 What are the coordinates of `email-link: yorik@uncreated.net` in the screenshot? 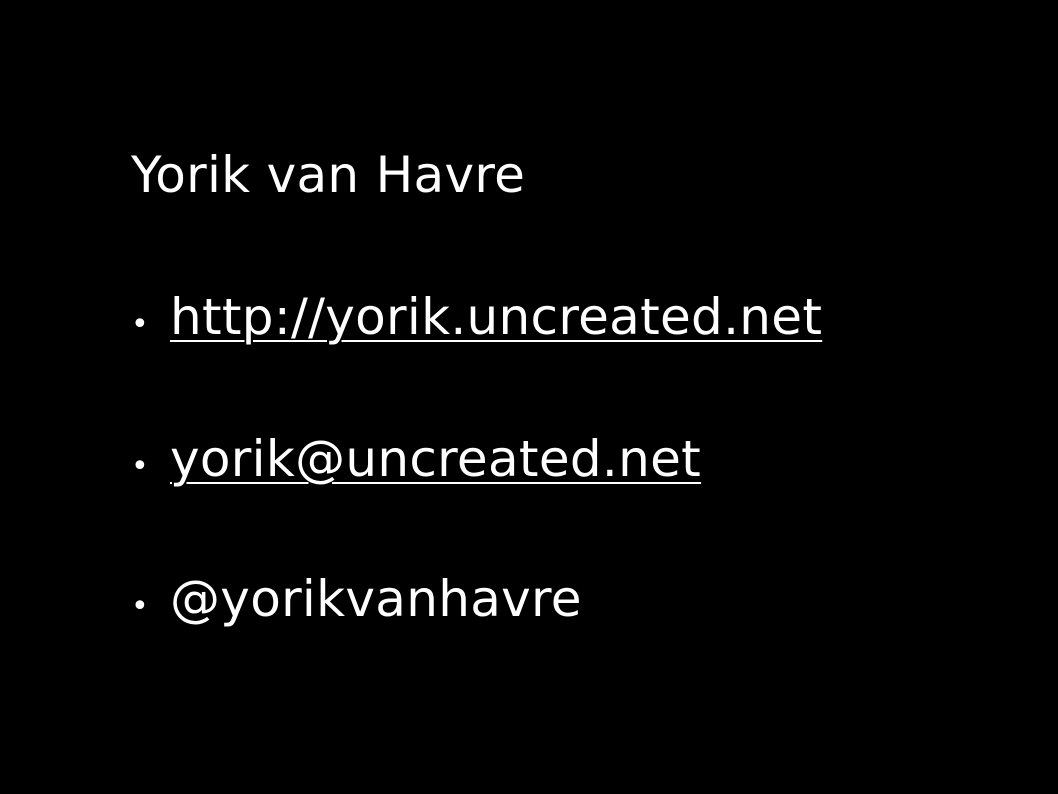 It's located at (436, 459).